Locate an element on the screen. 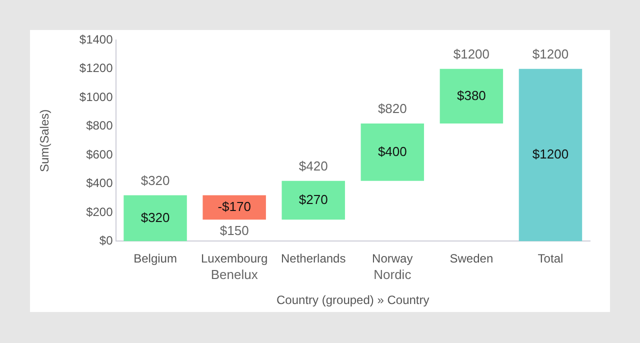  data-label: $320 is located at coordinates (155, 217).